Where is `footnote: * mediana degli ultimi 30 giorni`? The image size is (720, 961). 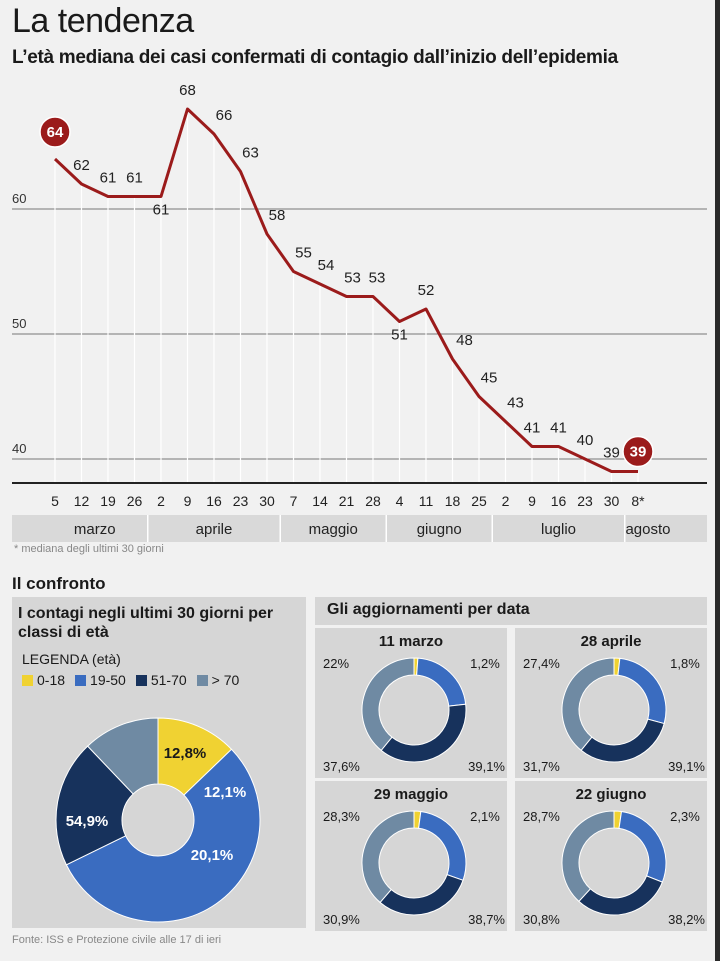 footnote: * mediana degli ultimi 30 giorni is located at coordinates (89, 549).